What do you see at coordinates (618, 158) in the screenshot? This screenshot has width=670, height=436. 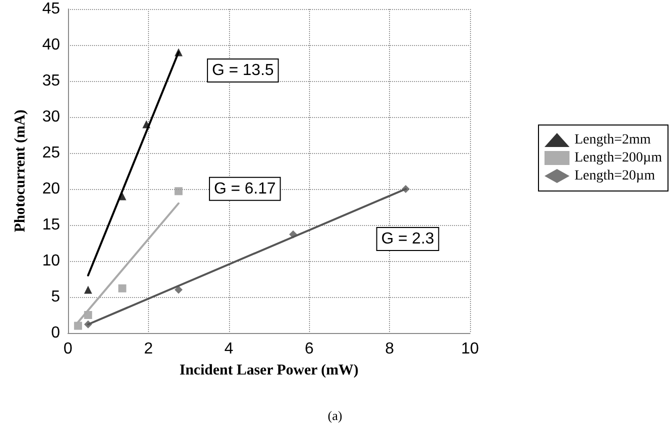 I see `legend-label: Length=200µm` at bounding box center [618, 158].